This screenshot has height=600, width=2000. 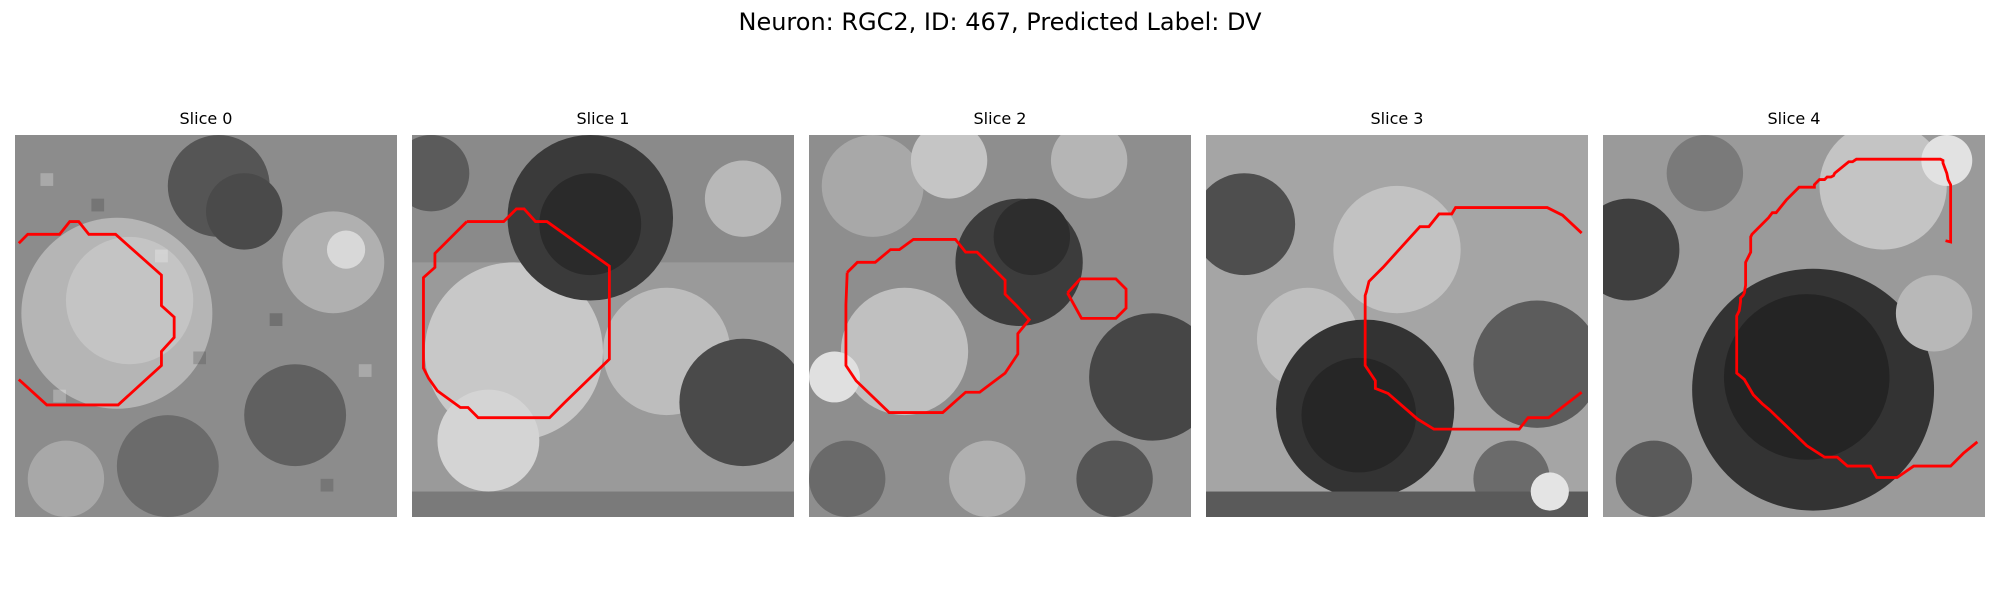 What do you see at coordinates (206, 118) in the screenshot?
I see `slice-title: Slice 0` at bounding box center [206, 118].